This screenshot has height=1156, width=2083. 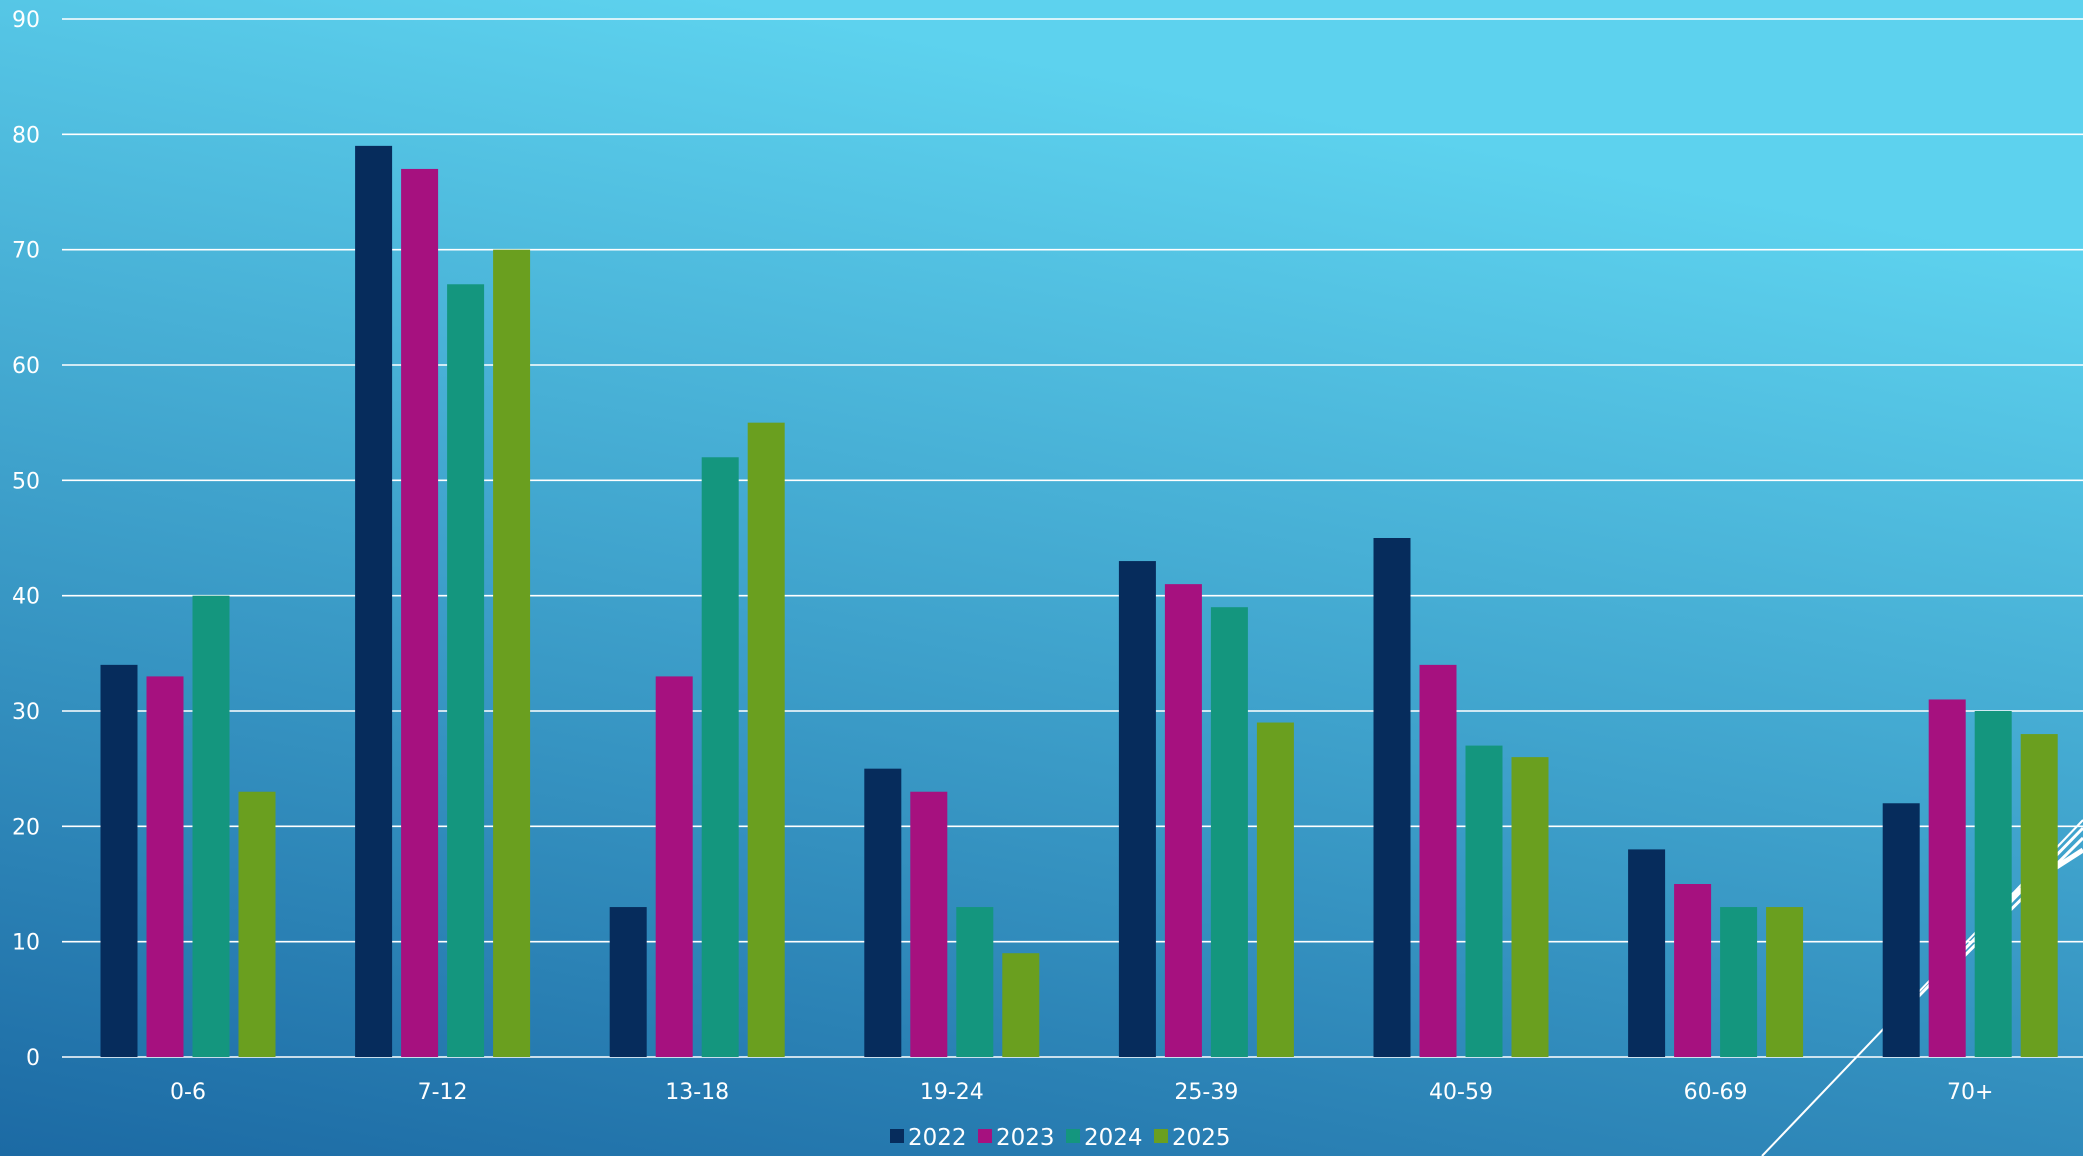 I want to click on y-tick-label: 0, so click(x=33, y=1058).